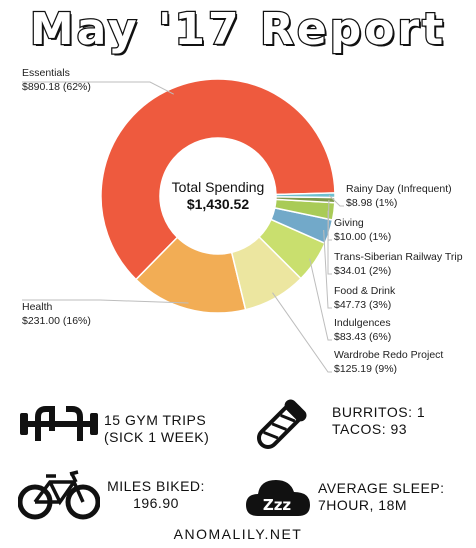 This screenshot has height=548, width=476. I want to click on center-value: $1,430.52, so click(218, 204).